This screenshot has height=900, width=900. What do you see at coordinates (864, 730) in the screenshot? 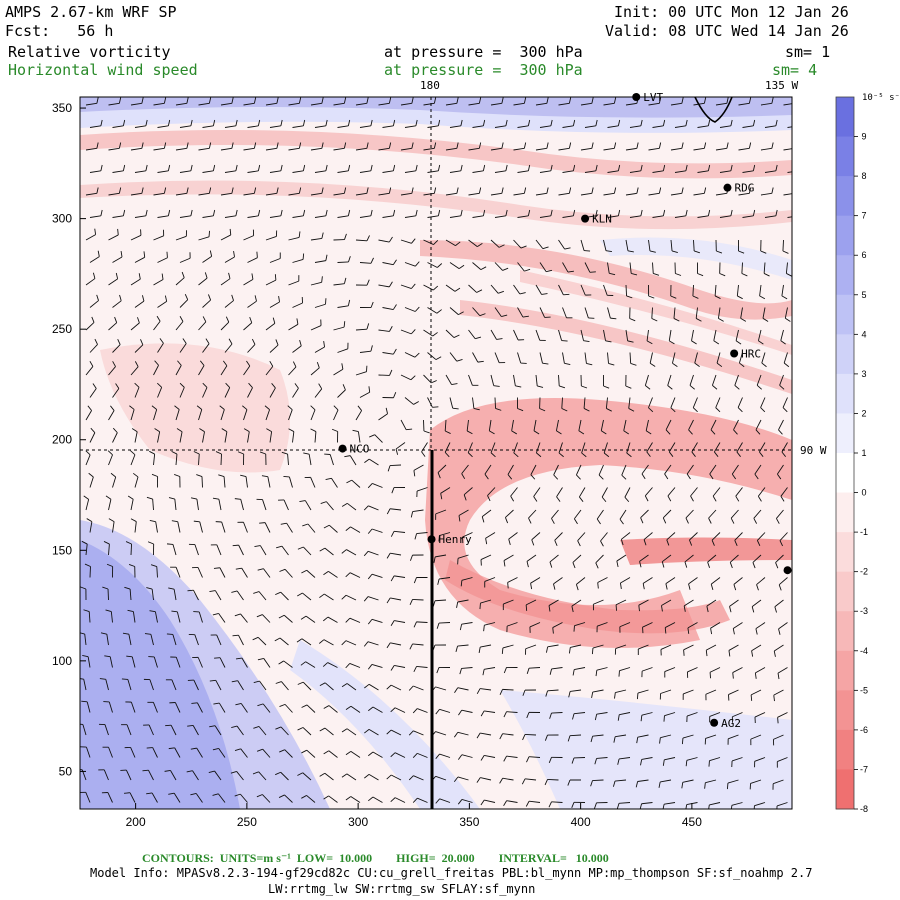
I see `colorbar-label: -6` at bounding box center [864, 730].